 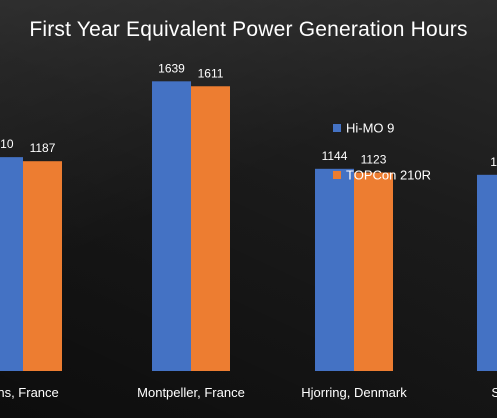 I want to click on legend-label: Hi-MO 9, so click(x=370, y=128).